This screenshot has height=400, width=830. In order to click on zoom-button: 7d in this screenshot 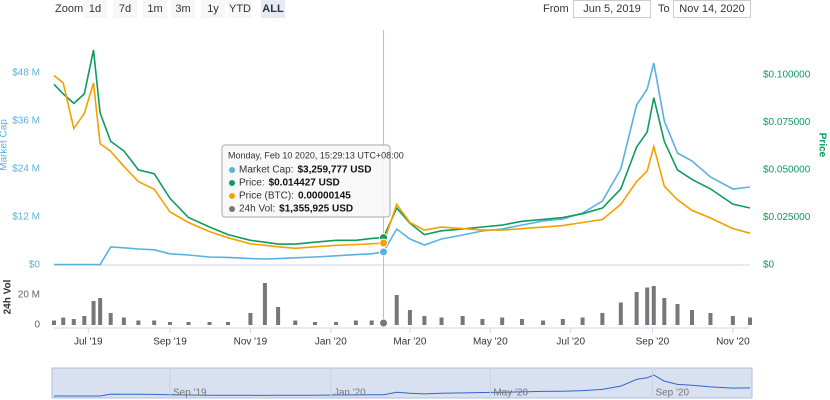, I will do `click(125, 9)`.